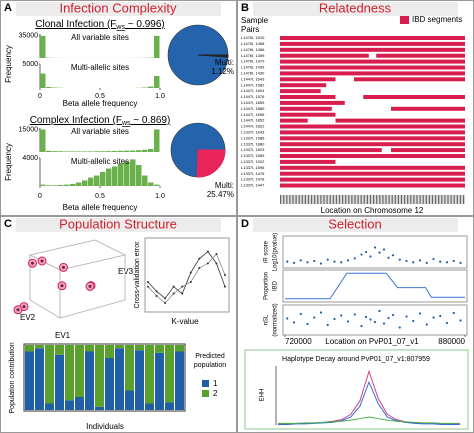  What do you see at coordinates (253, 72) in the screenshot?
I see `pair-label: L1476I, 1430` at bounding box center [253, 72].